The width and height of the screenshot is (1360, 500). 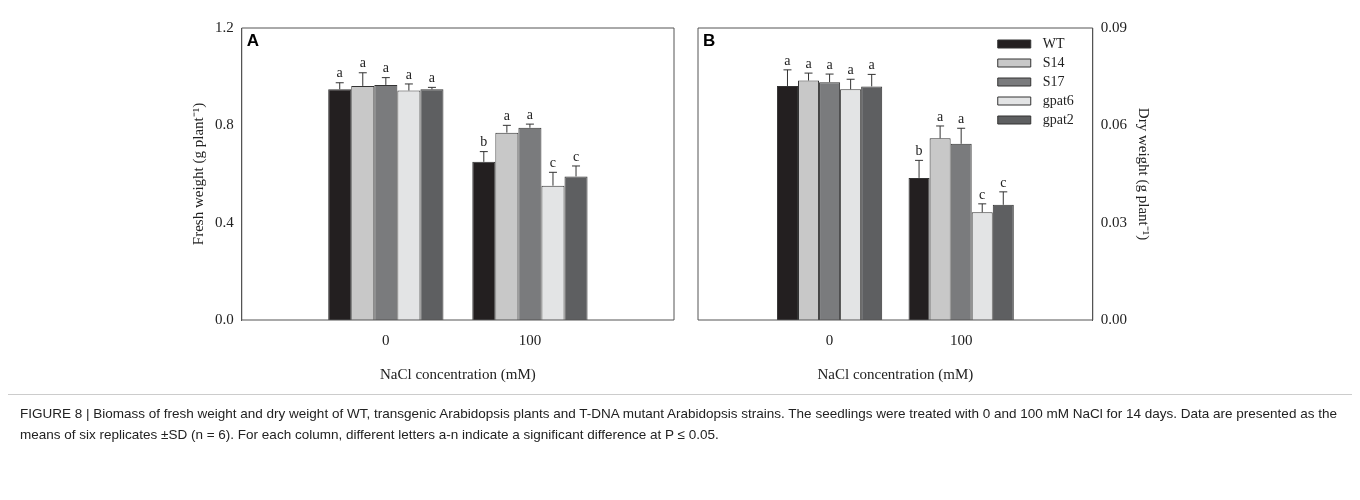 I want to click on y-tick-label: 1.2, so click(x=224, y=26).